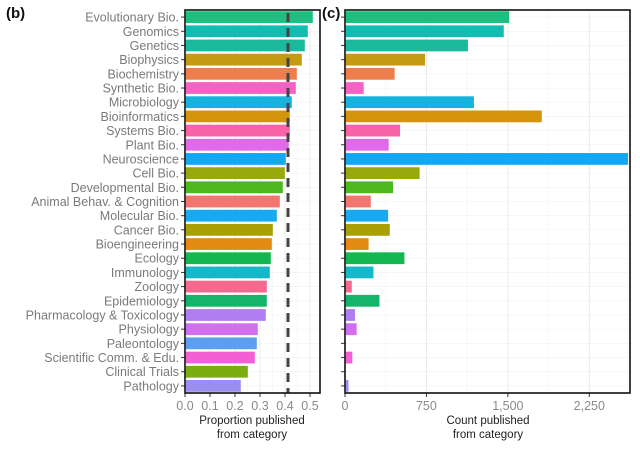 This screenshot has height=449, width=640. I want to click on x-tick-label: 1,500, so click(507, 406).